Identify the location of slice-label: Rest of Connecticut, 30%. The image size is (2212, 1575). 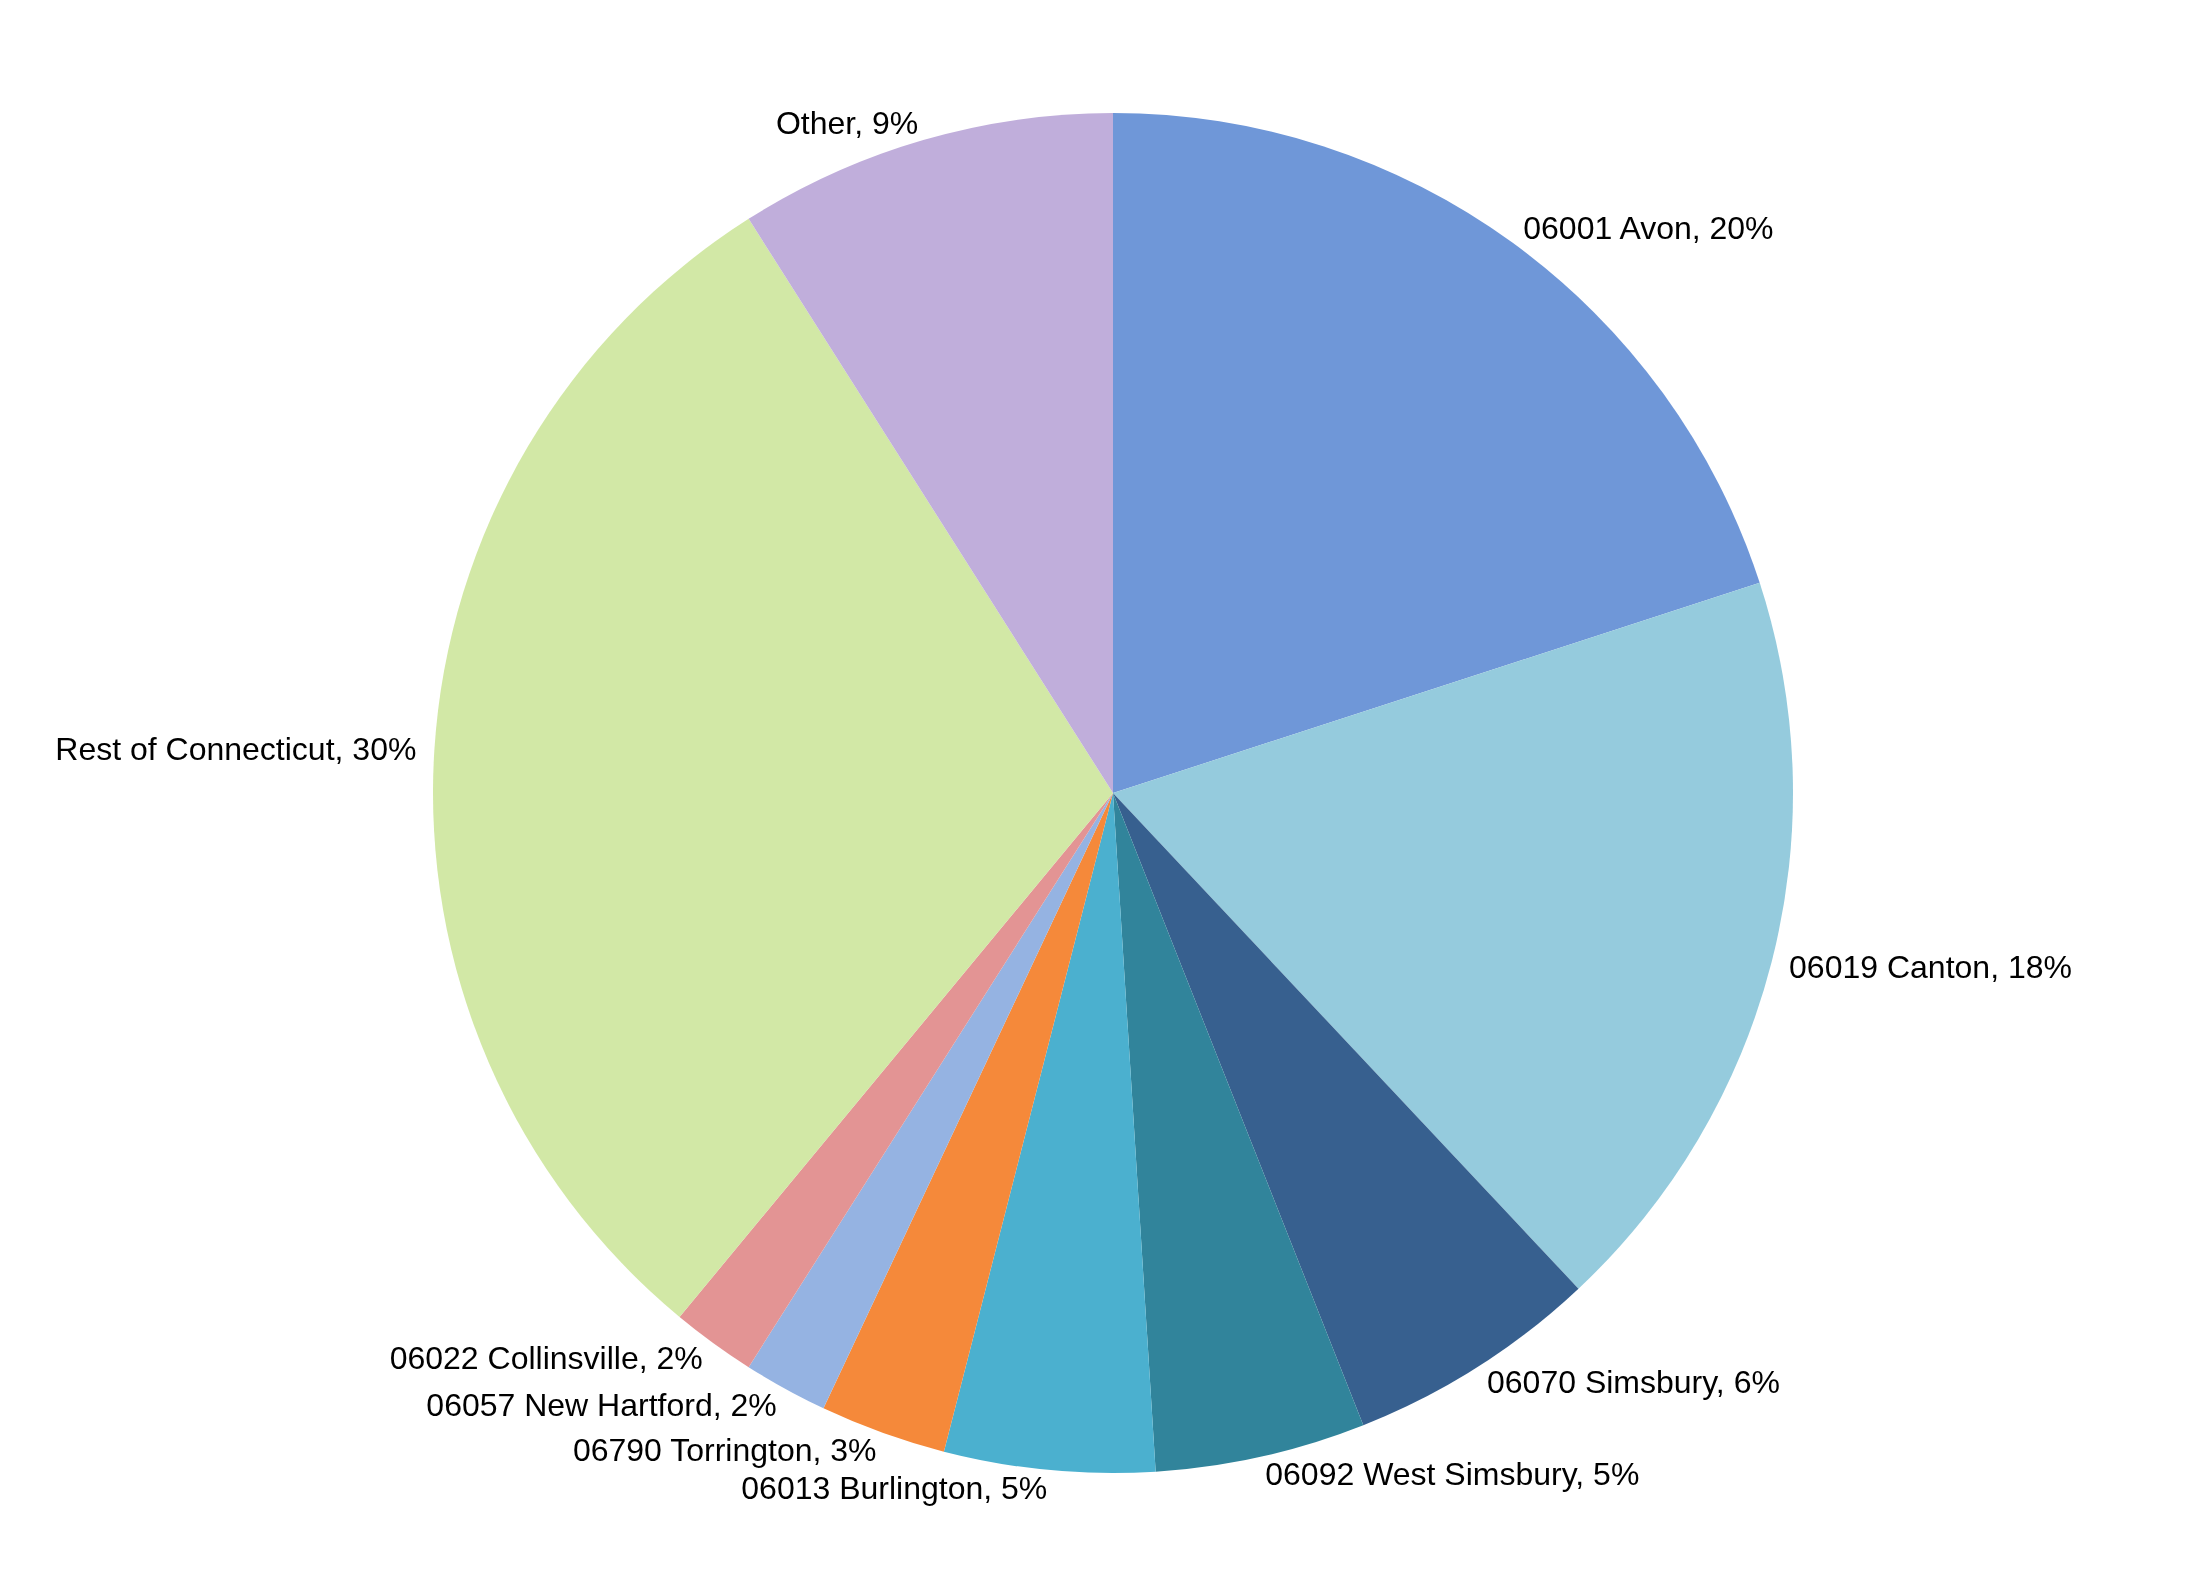
(236, 749).